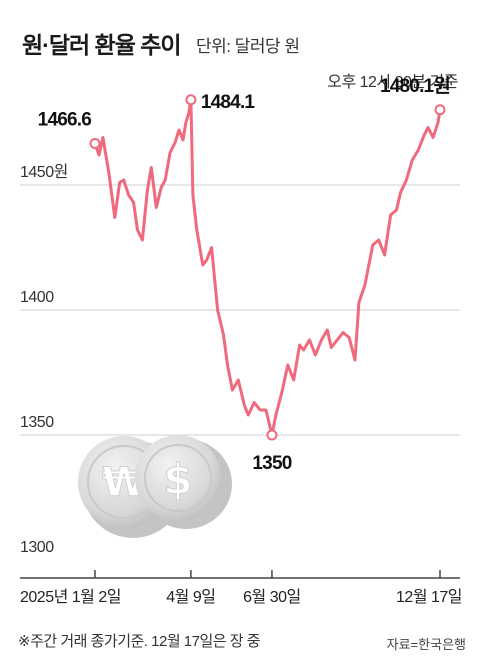  I want to click on x-tick-label: 4월 9일, so click(190, 597).